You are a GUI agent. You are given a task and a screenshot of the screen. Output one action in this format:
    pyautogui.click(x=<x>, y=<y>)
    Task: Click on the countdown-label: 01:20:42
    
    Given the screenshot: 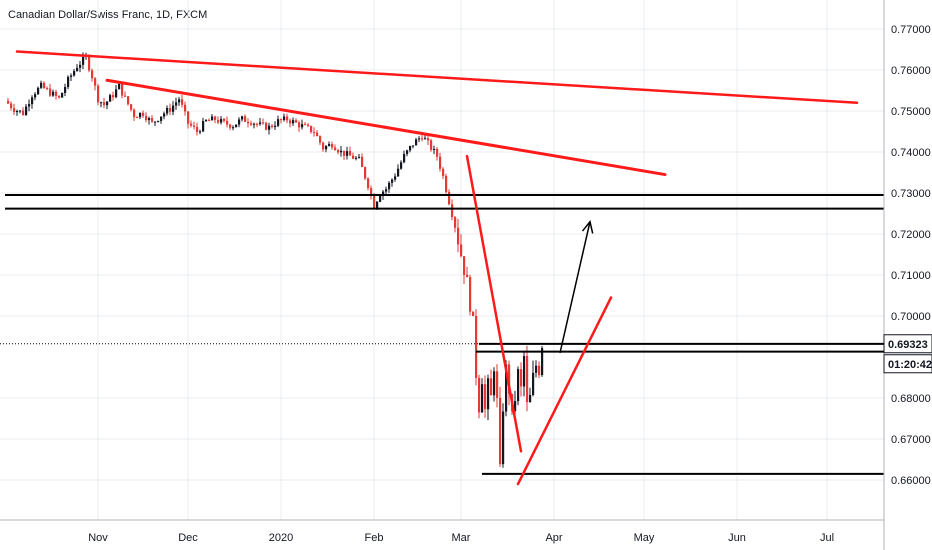 What is the action you would take?
    pyautogui.click(x=910, y=365)
    